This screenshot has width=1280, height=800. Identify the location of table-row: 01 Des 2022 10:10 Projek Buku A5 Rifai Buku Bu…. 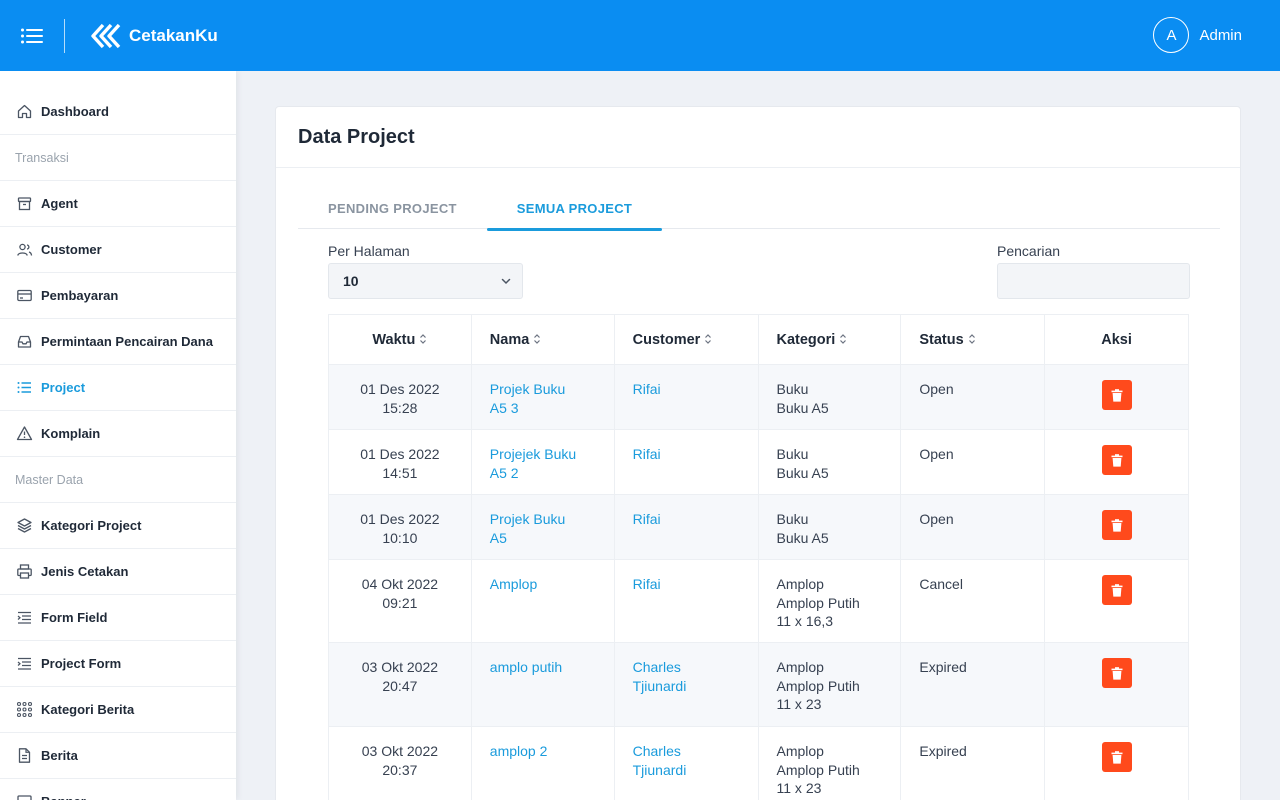
(758, 527).